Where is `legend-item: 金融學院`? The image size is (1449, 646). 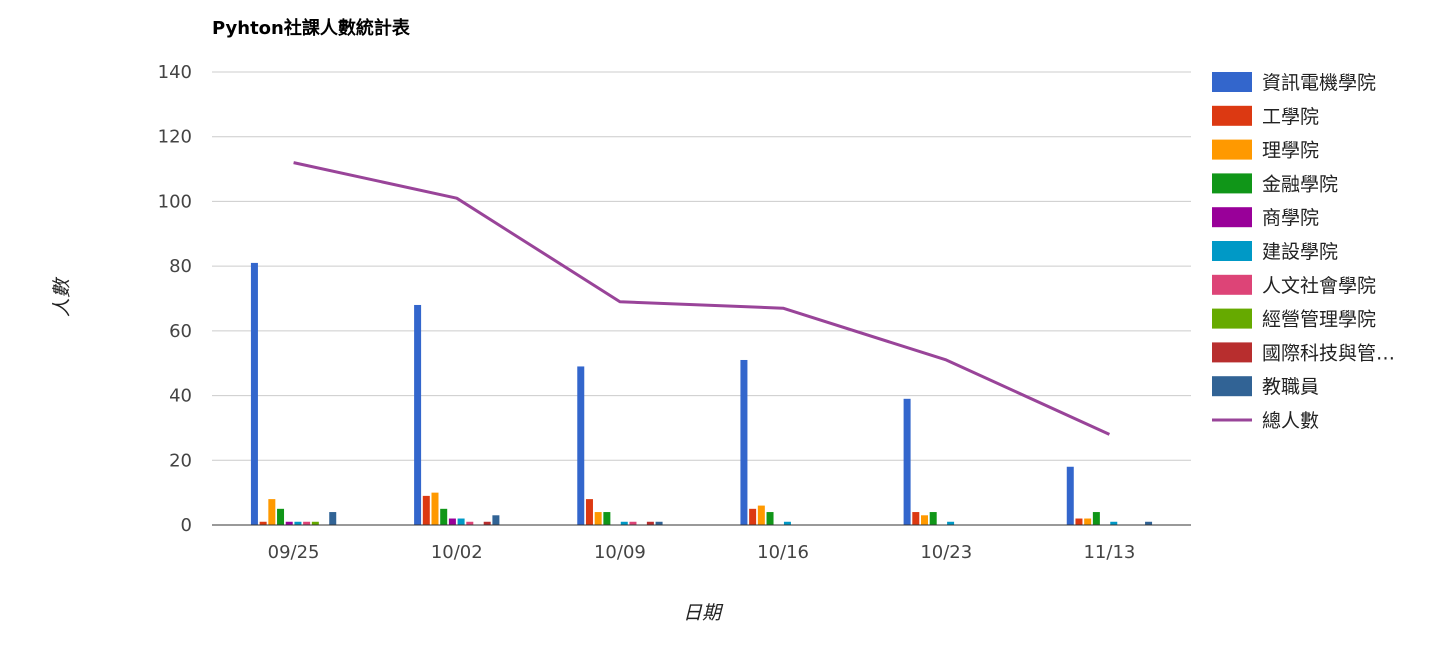 legend-item: 金融學院 is located at coordinates (1275, 184).